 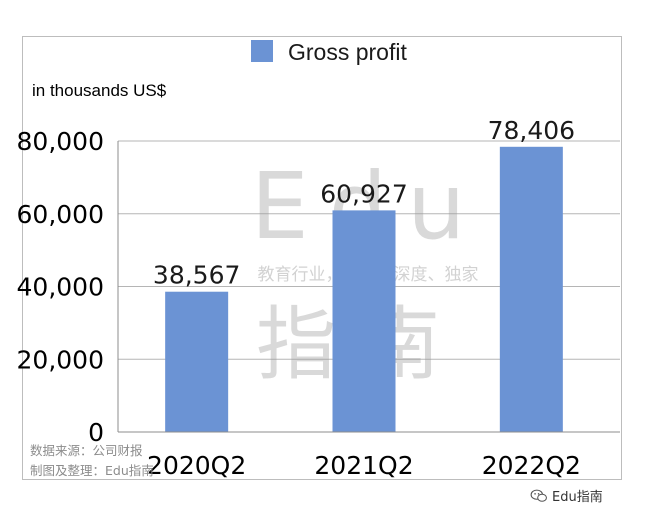 I want to click on legend: Gross profit, so click(x=329, y=52).